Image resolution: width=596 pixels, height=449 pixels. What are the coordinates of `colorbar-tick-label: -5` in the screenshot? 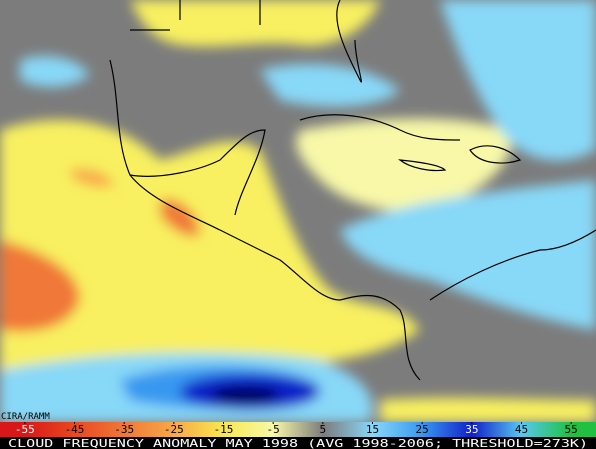 It's located at (273, 429).